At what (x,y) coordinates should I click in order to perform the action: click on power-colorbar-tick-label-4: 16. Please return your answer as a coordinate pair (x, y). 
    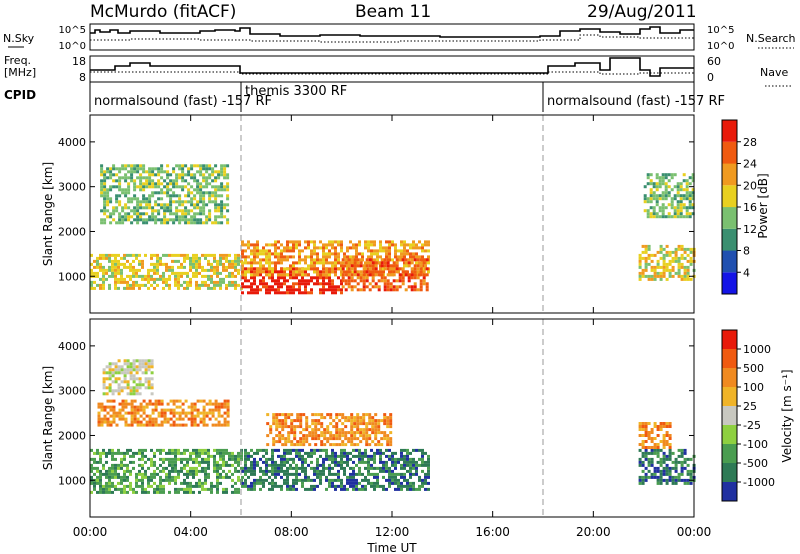
    Looking at the image, I should click on (750, 207).